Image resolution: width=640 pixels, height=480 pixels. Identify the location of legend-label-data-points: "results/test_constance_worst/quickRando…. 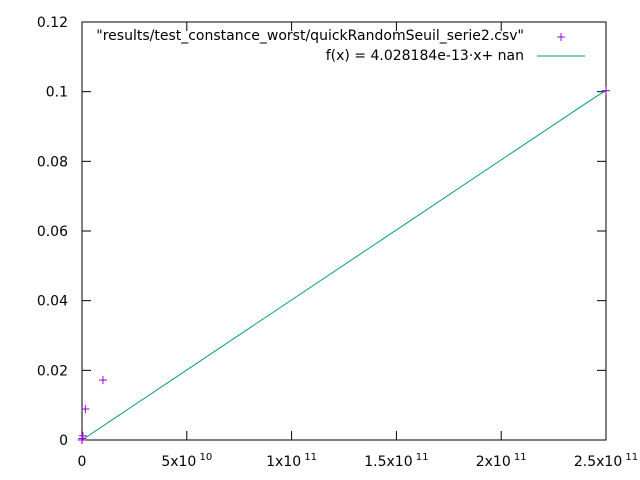
(310, 36).